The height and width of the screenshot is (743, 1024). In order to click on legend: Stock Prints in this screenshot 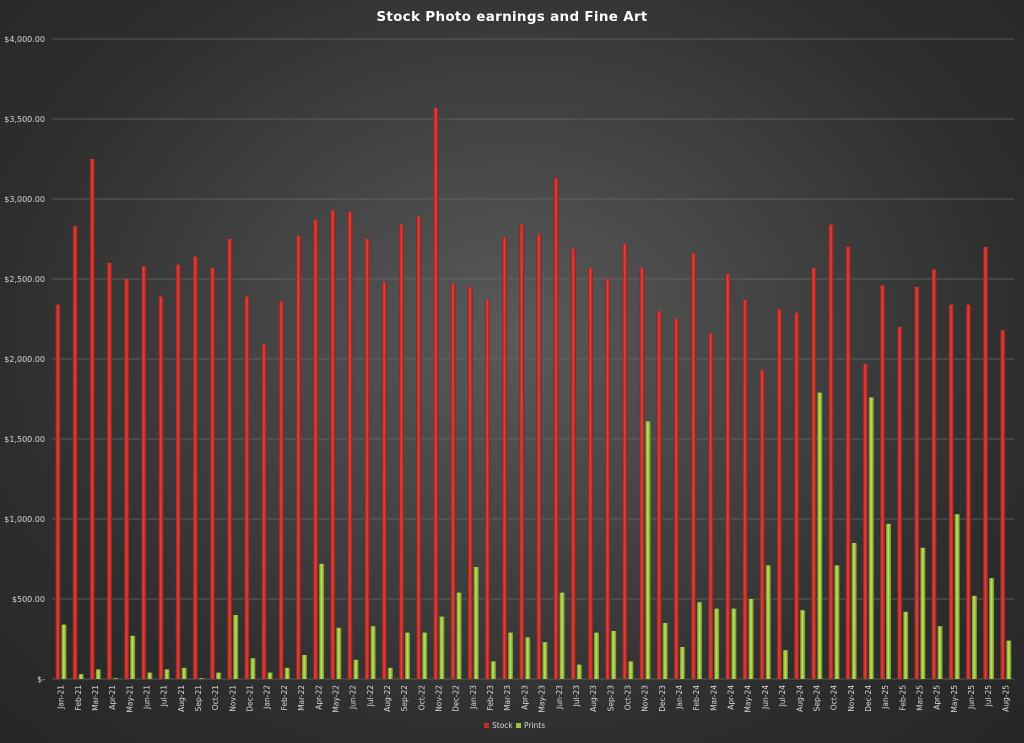, I will do `click(514, 725)`.